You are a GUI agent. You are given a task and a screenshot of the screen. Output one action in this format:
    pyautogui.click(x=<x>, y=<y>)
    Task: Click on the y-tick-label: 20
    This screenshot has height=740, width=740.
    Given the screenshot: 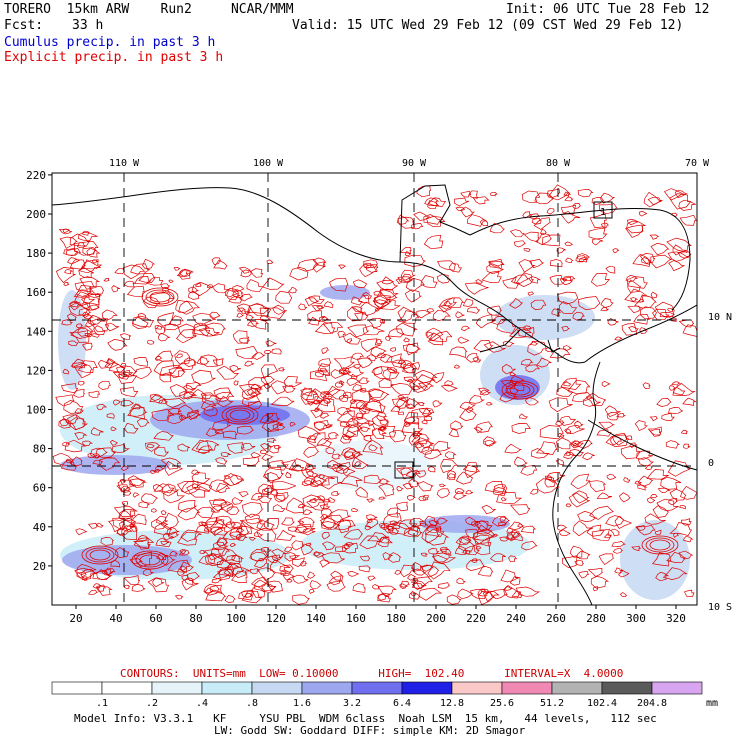 What is the action you would take?
    pyautogui.click(x=39, y=566)
    